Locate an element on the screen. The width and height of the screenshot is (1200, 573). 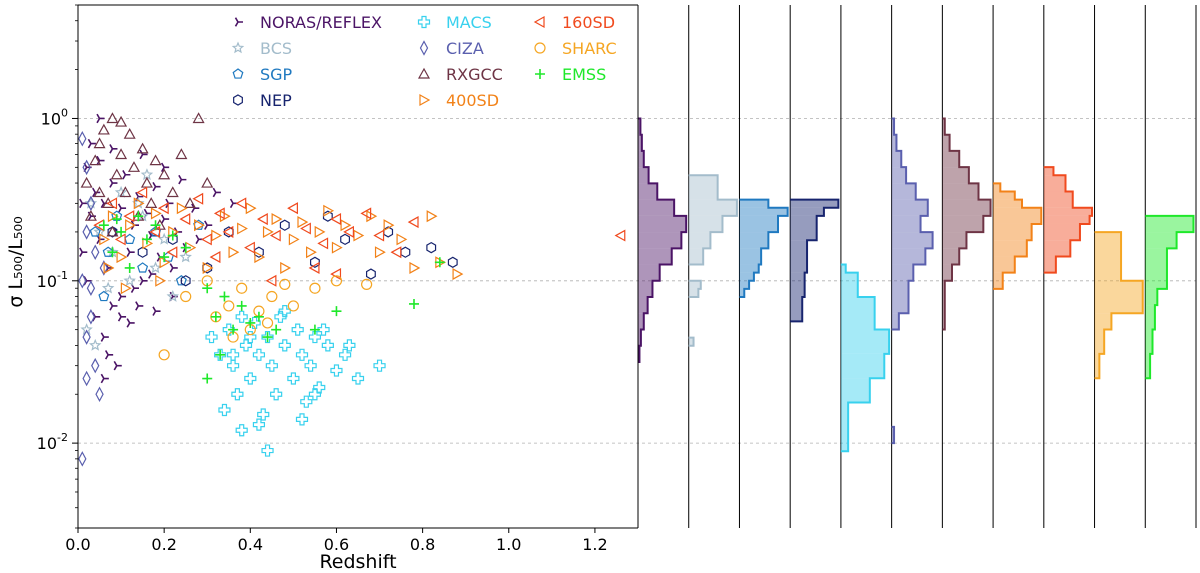
series-bcs is located at coordinates (136, 259).